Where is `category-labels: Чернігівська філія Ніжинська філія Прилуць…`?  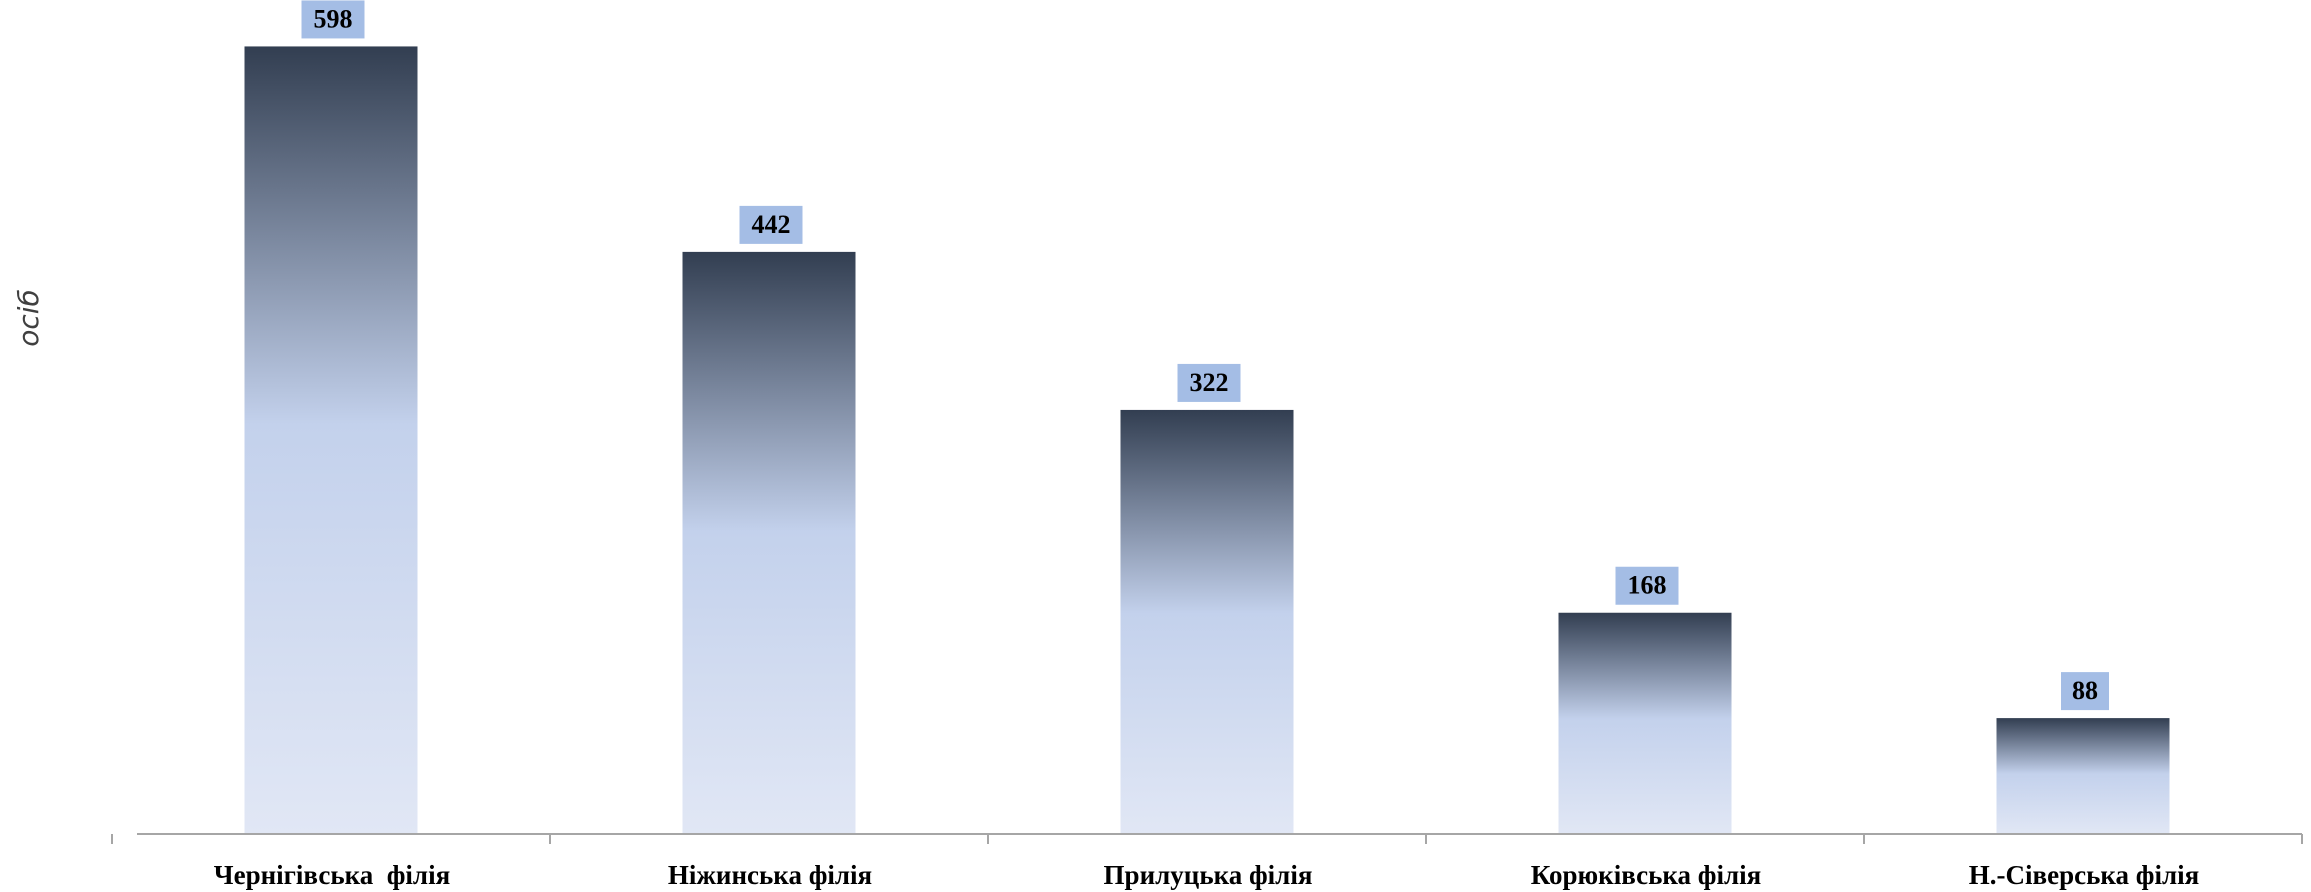
category-labels: Чернігівська філія Ніжинська філія Прилуць… is located at coordinates (1206, 875).